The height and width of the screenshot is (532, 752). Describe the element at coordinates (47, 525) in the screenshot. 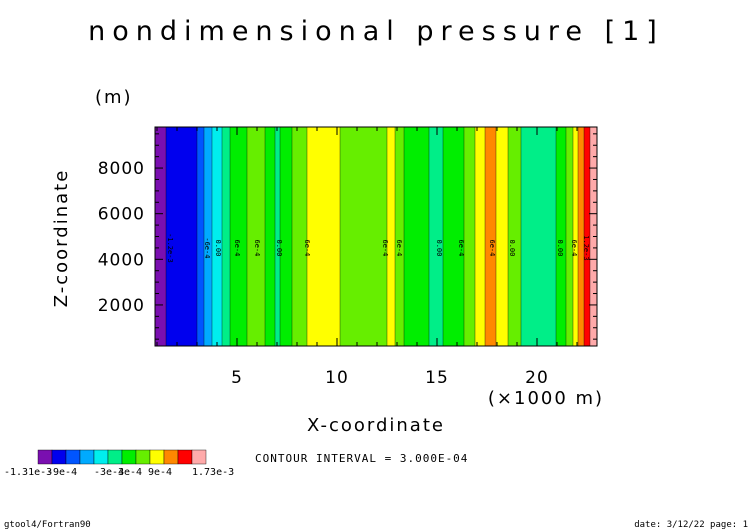

I see `footer-left: gtool4/Fortran90` at that location.